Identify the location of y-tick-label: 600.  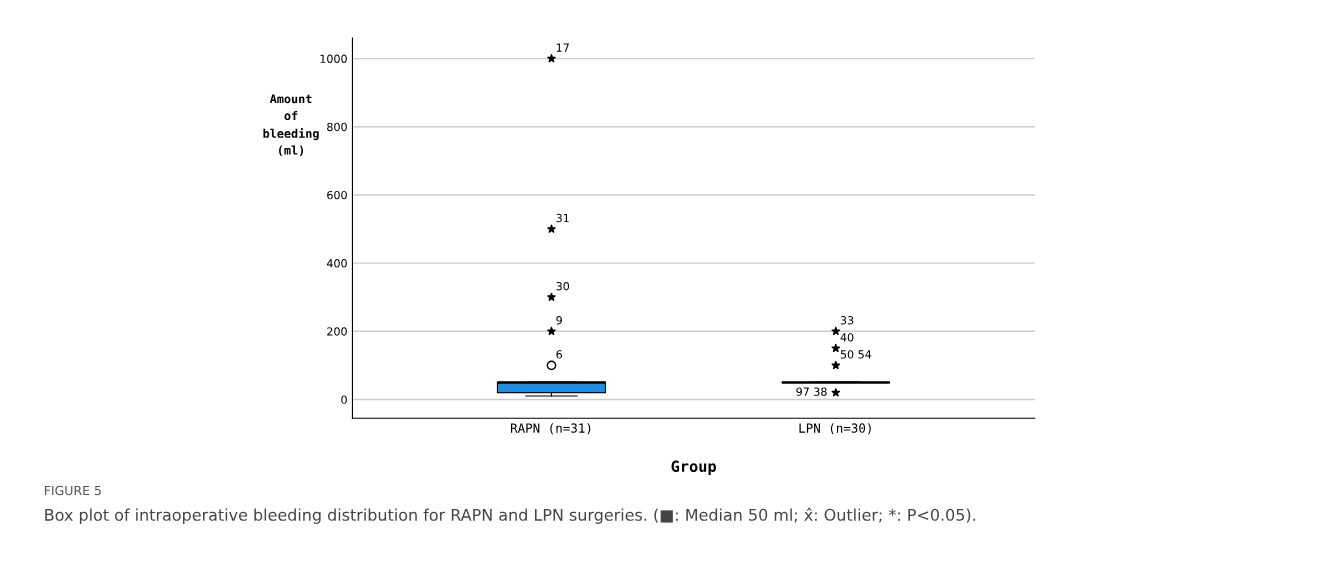
(337, 195).